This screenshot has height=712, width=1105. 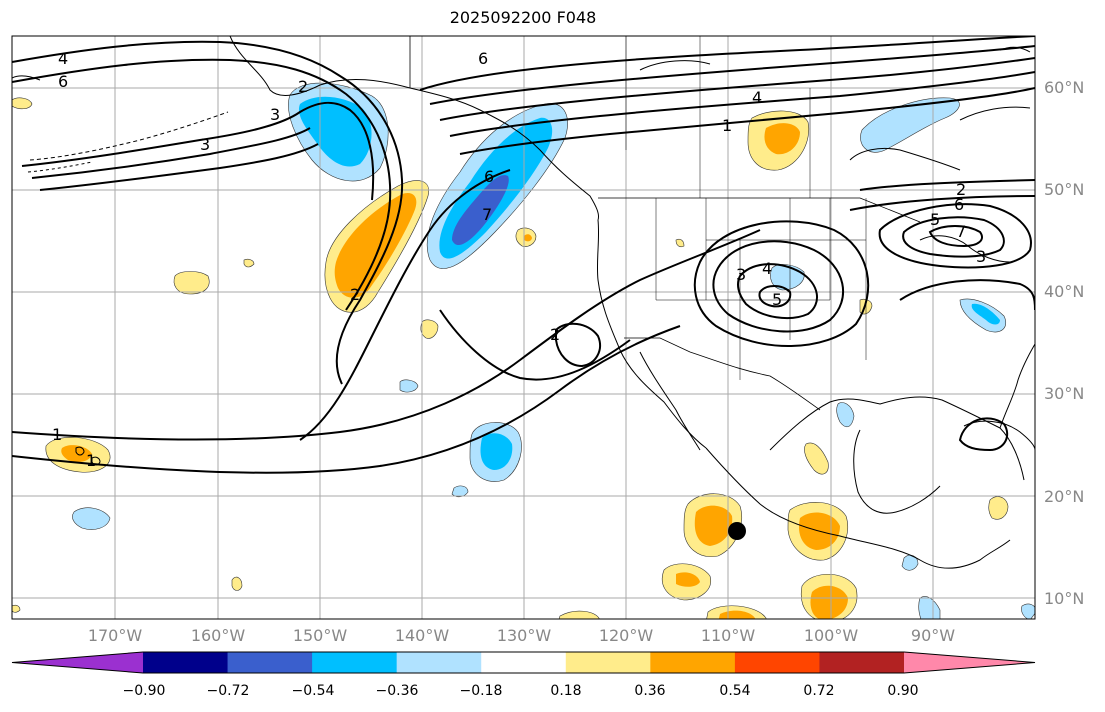 I want to click on lon-label-170w: 170°W, so click(x=115, y=635).